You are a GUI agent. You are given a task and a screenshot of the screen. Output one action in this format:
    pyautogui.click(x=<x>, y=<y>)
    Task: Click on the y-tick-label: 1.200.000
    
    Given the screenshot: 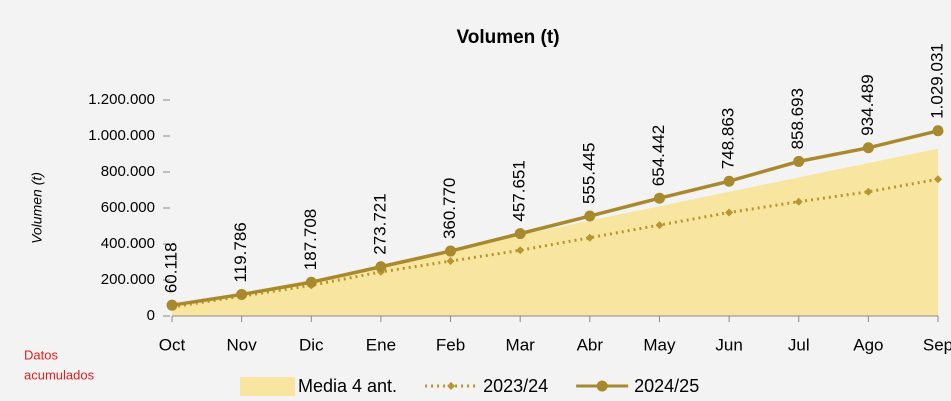 What is the action you would take?
    pyautogui.click(x=121, y=99)
    